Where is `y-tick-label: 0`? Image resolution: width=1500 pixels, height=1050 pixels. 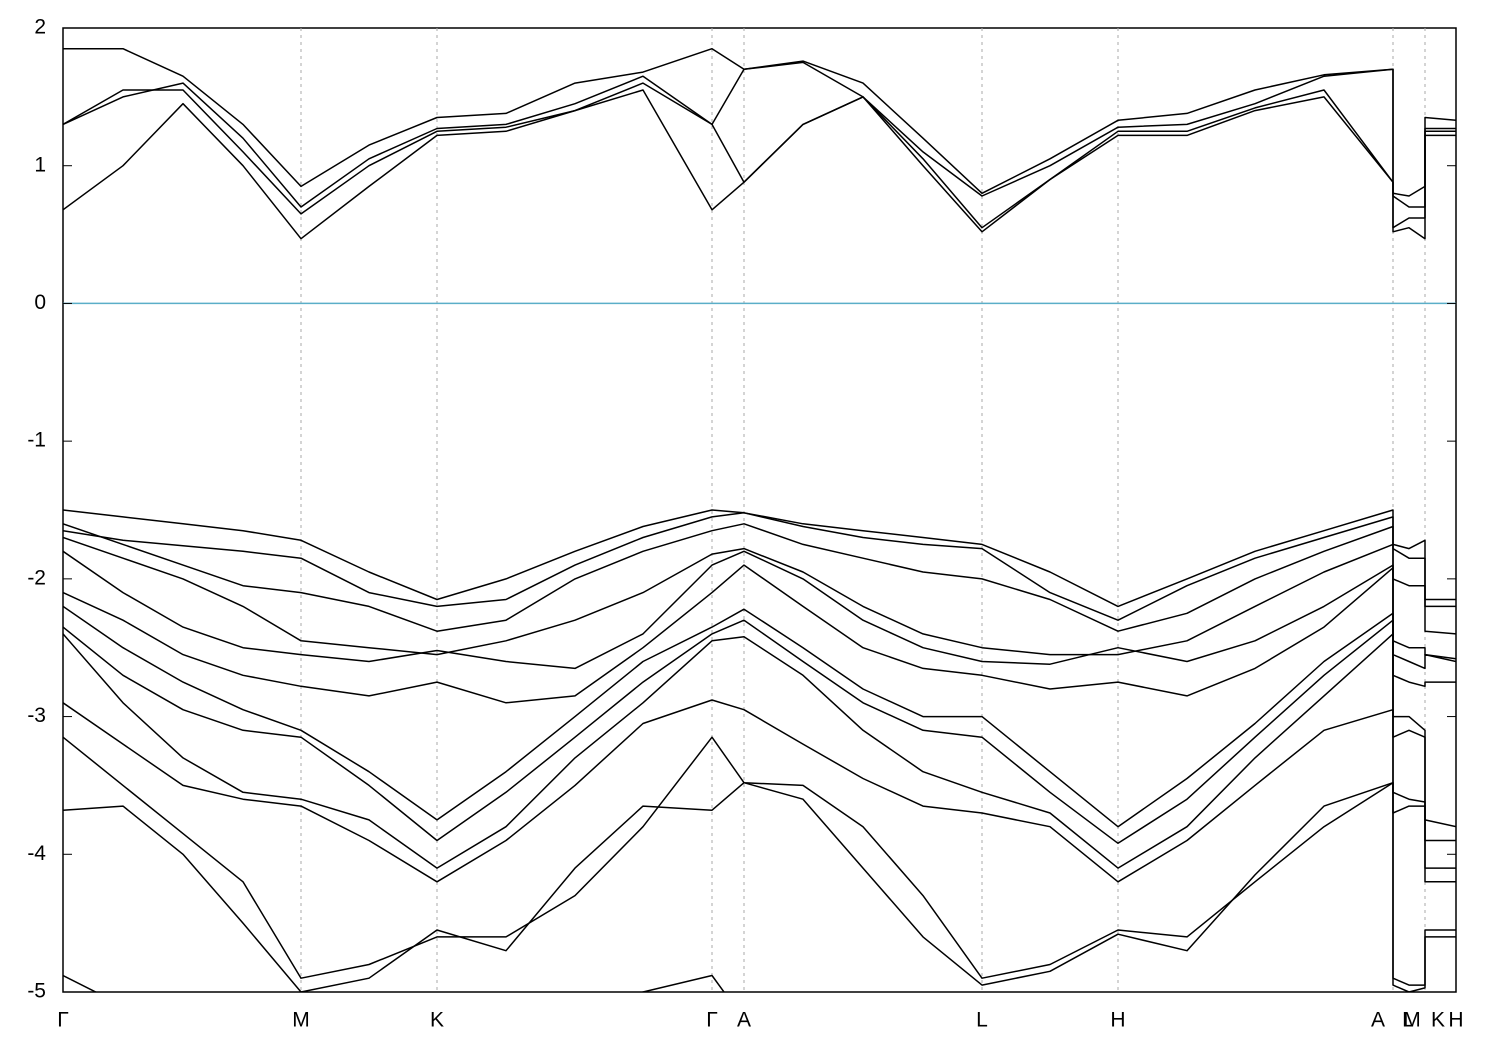
y-tick-label: 0 is located at coordinates (40, 302).